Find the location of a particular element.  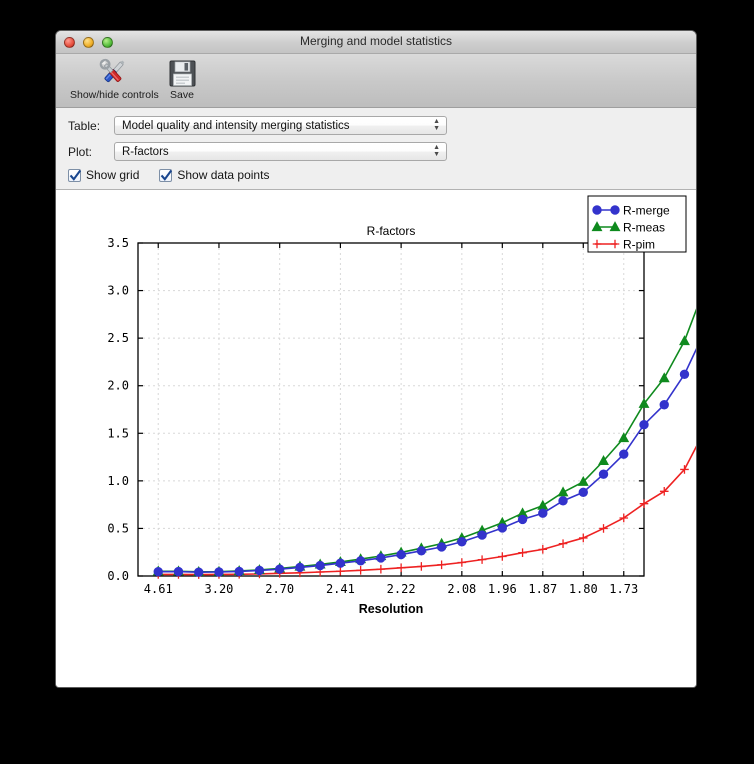

chart-title: R-factors is located at coordinates (391, 231).